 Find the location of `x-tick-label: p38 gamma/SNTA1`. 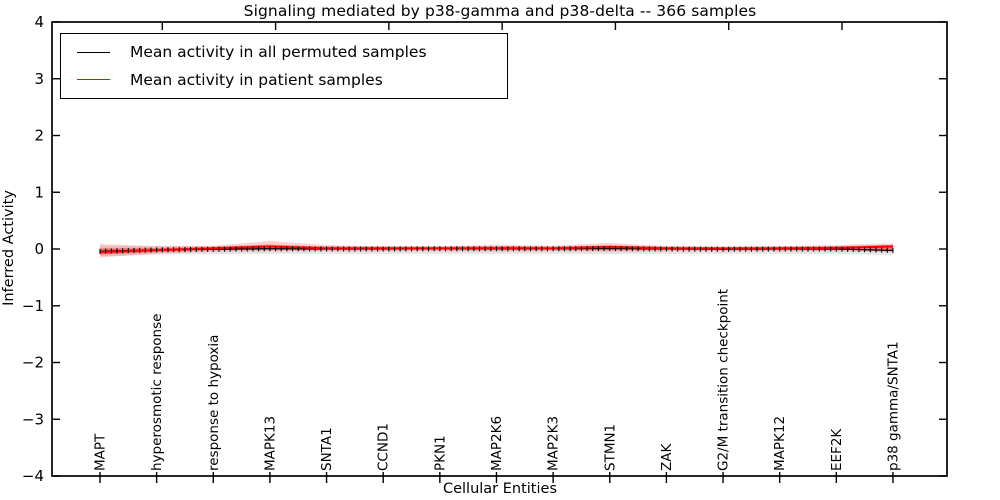

x-tick-label: p38 gamma/SNTA1 is located at coordinates (893, 406).